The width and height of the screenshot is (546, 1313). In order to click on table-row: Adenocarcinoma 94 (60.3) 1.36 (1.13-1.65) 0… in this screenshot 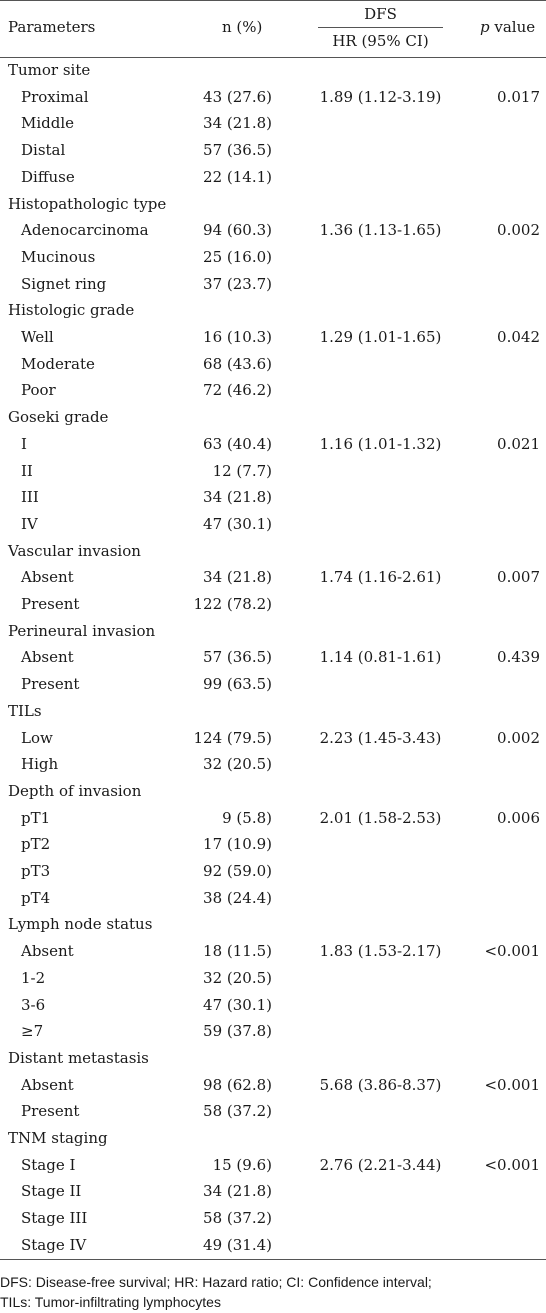, I will do `click(273, 230)`.